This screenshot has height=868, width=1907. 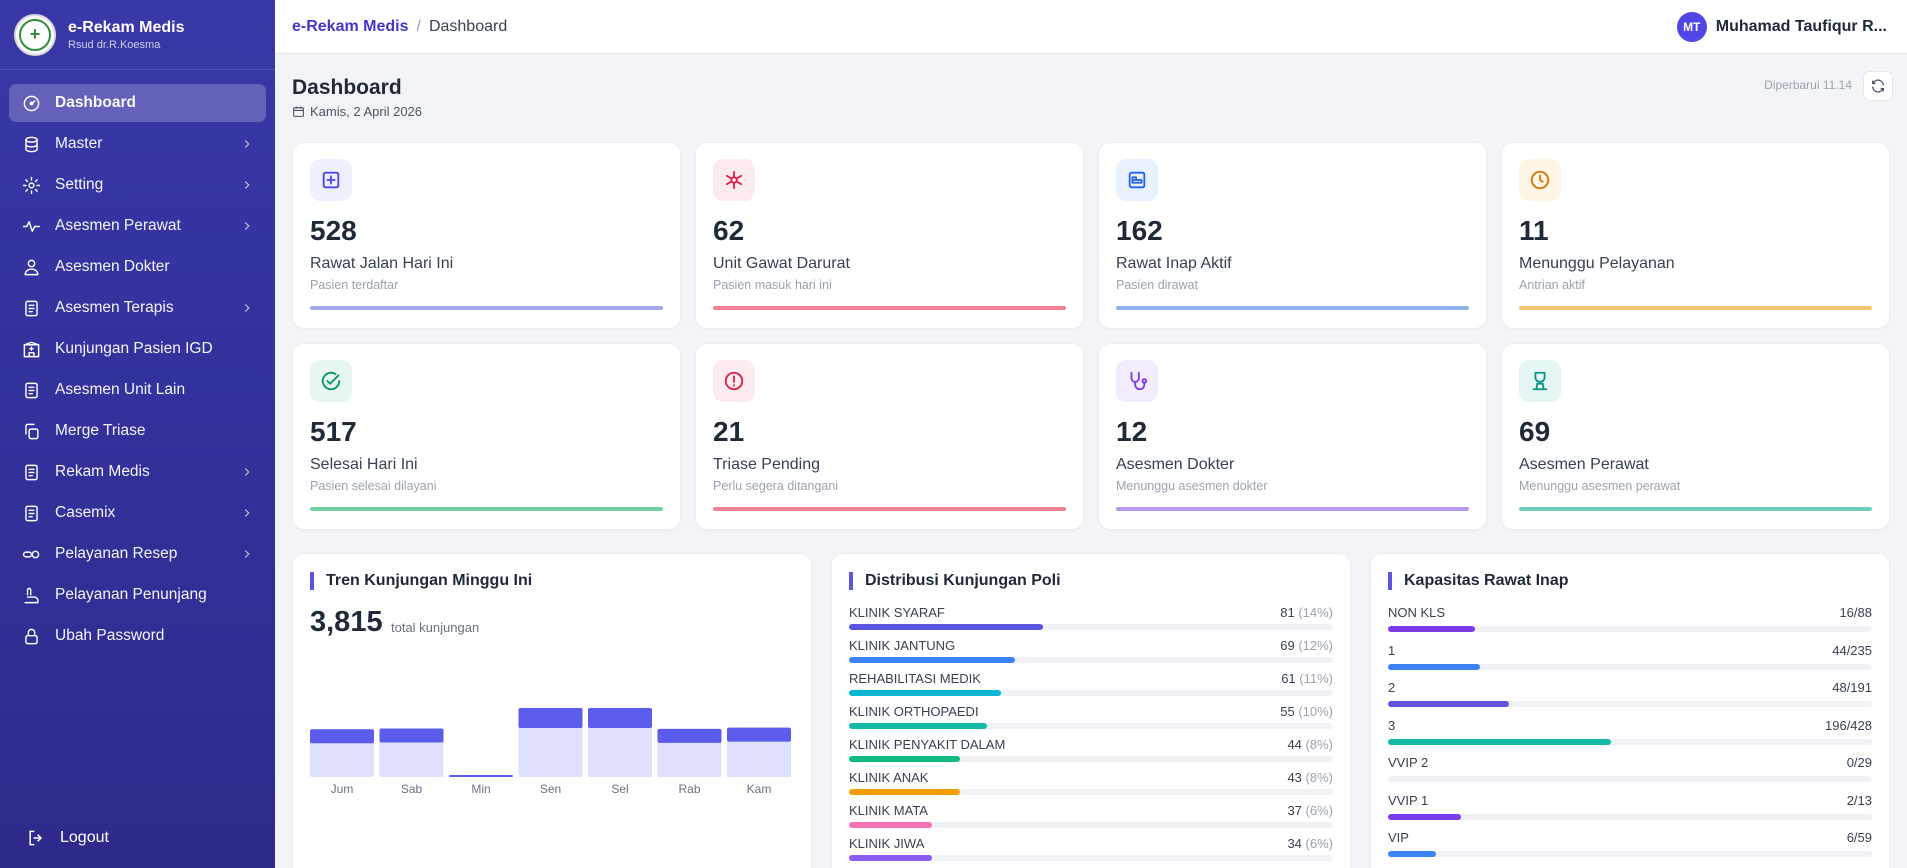 What do you see at coordinates (1292, 436) in the screenshot?
I see `stat-card: 12 Asesmen Dokter Menunggu asesmen dokter` at bounding box center [1292, 436].